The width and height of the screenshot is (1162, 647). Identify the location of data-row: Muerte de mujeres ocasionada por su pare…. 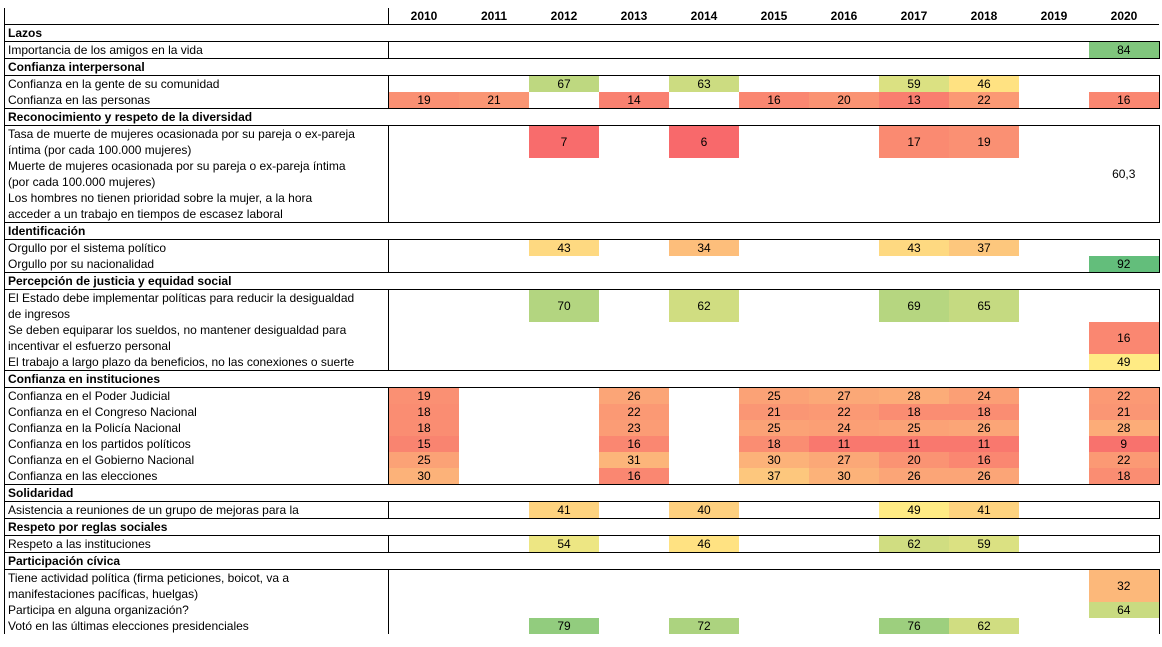
(582, 174).